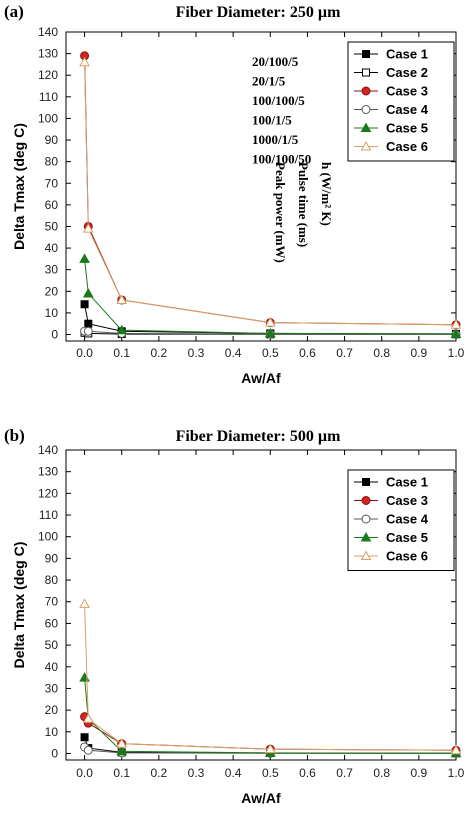 This screenshot has height=813, width=474. Describe the element at coordinates (307, 353) in the screenshot. I see `x-tick-label: 0.6` at that location.